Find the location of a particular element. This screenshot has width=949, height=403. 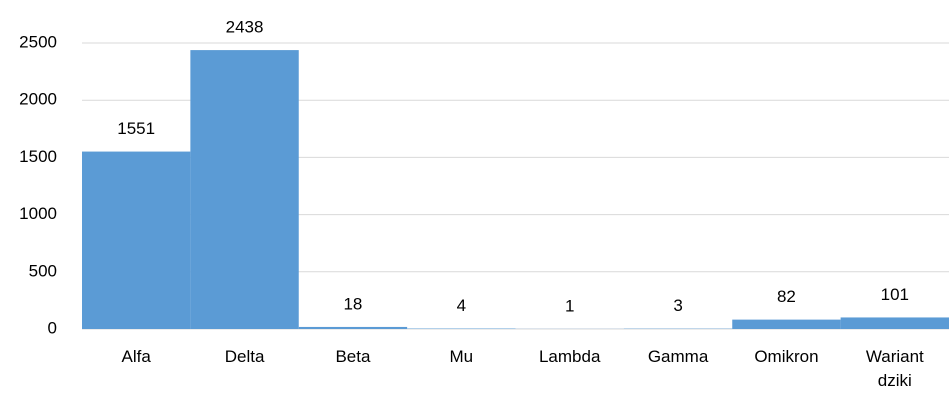

data-label: 1 is located at coordinates (569, 305).